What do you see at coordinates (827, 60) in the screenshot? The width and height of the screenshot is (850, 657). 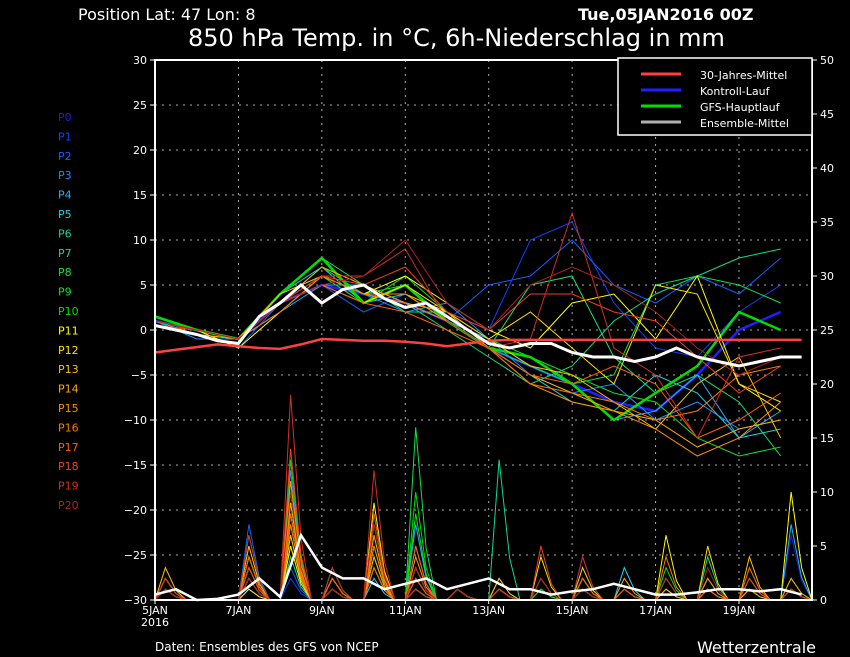 I see `y-tick-label-right: 50` at bounding box center [827, 60].